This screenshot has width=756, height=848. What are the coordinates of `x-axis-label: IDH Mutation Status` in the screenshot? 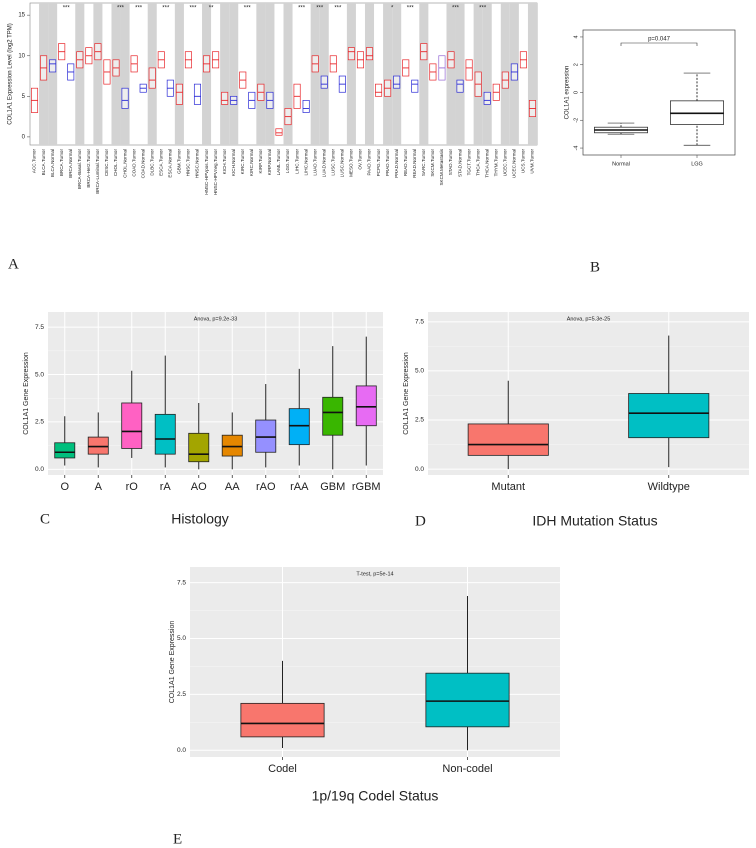 It's located at (594, 521).